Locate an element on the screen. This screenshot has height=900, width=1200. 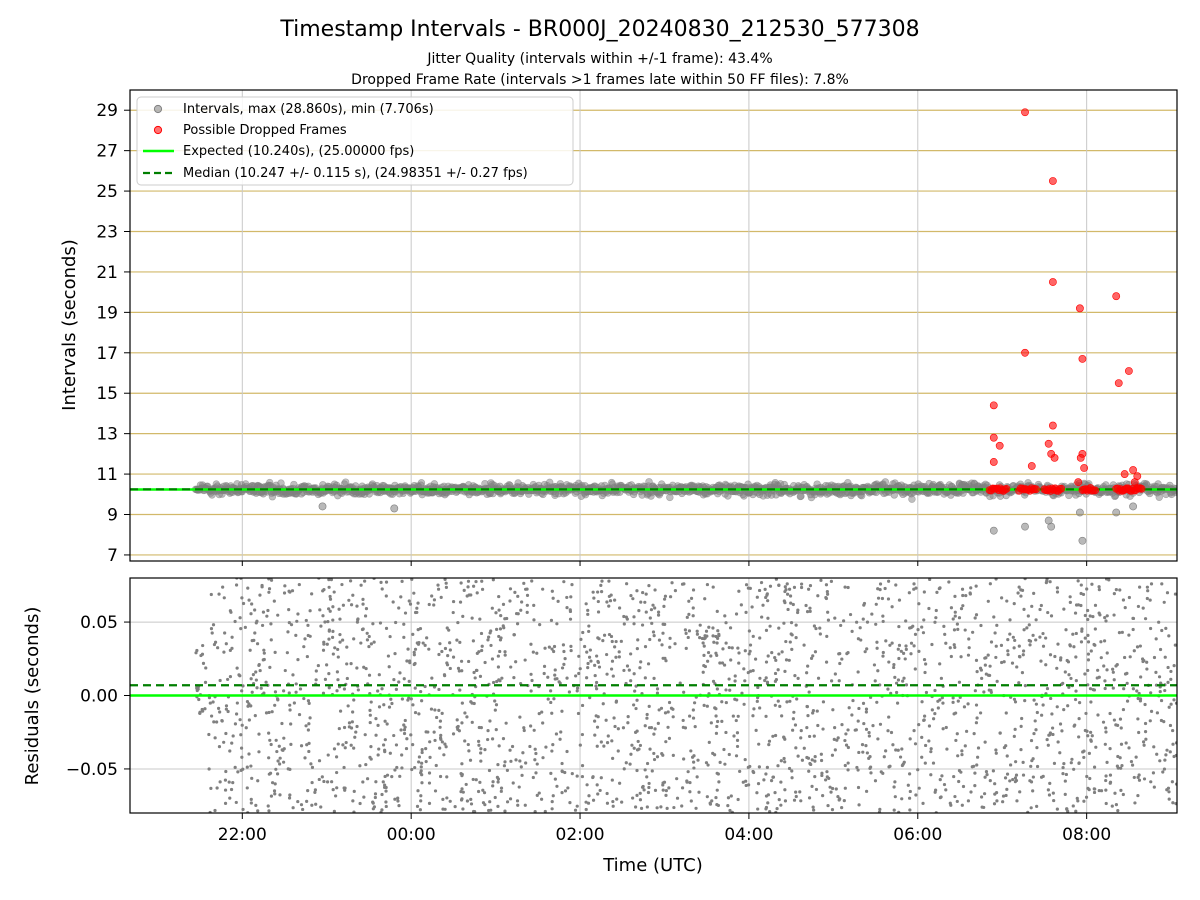
residuals-ytick-label: 0.05 is located at coordinates (99, 623).